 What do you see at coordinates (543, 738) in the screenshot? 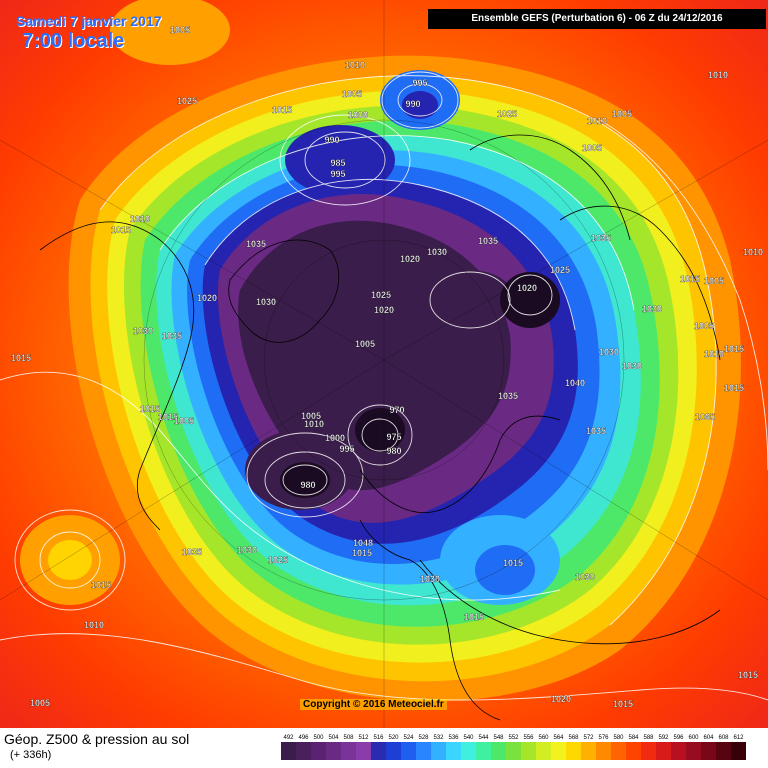
I see `legend-value: 560` at bounding box center [543, 738].